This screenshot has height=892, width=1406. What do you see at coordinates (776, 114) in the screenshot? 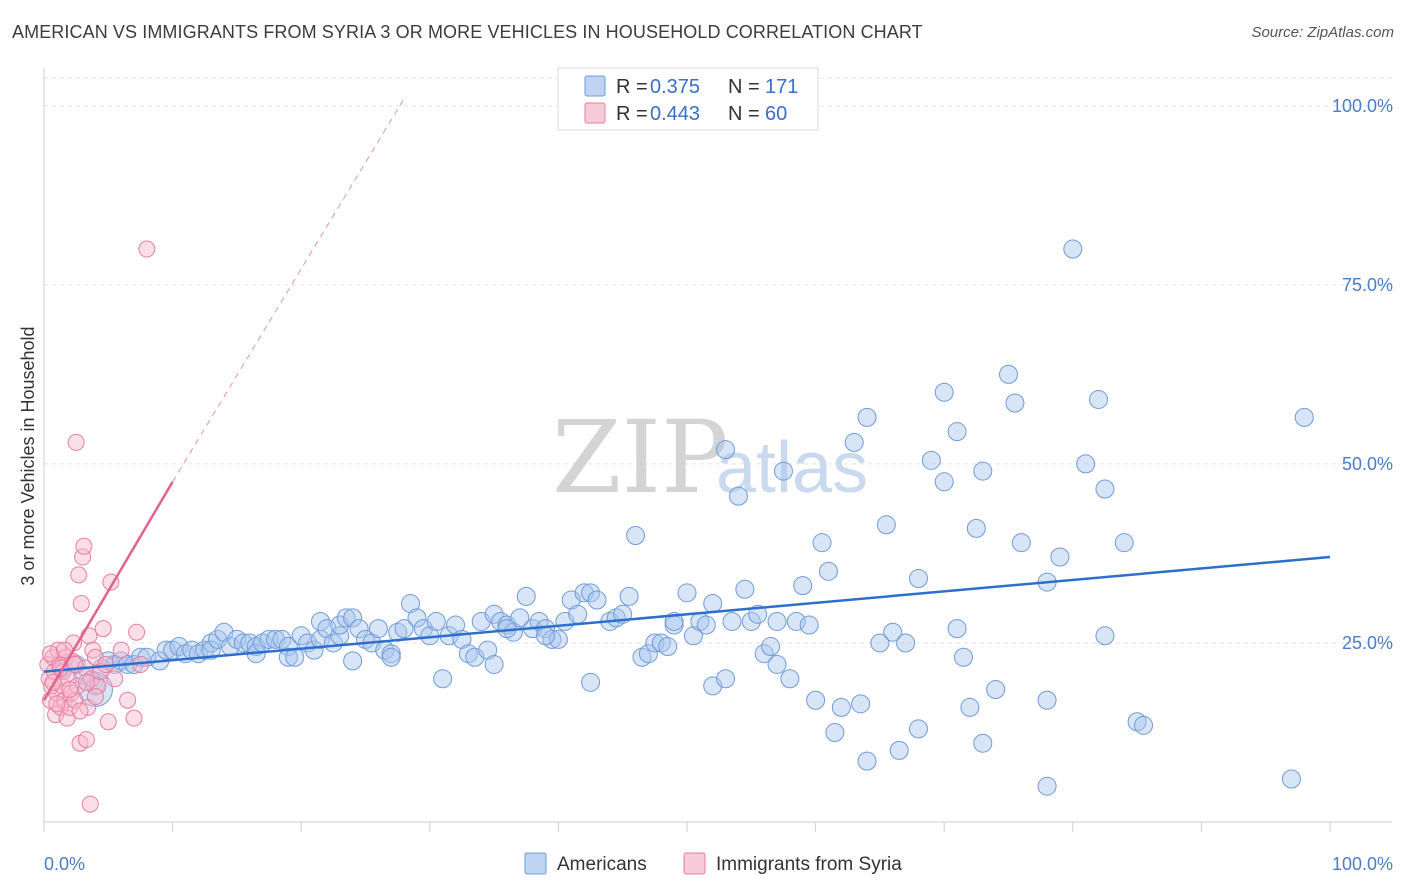
I see `legend-n-value-syria: 60` at bounding box center [776, 114].